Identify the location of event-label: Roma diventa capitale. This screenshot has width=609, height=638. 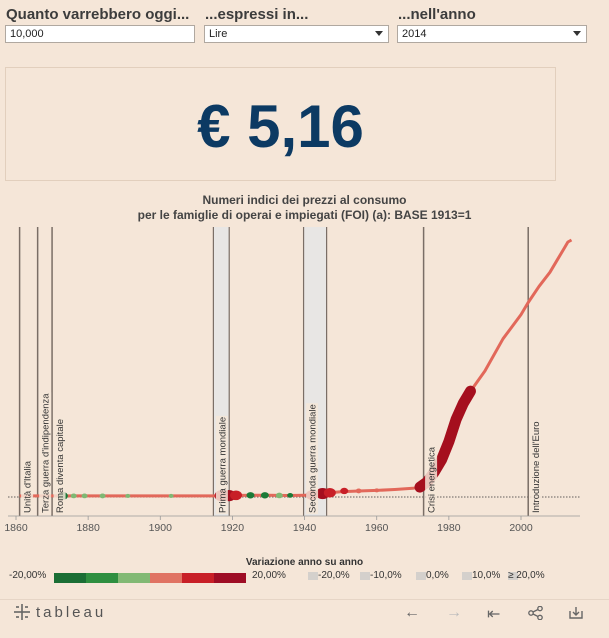
(60, 466).